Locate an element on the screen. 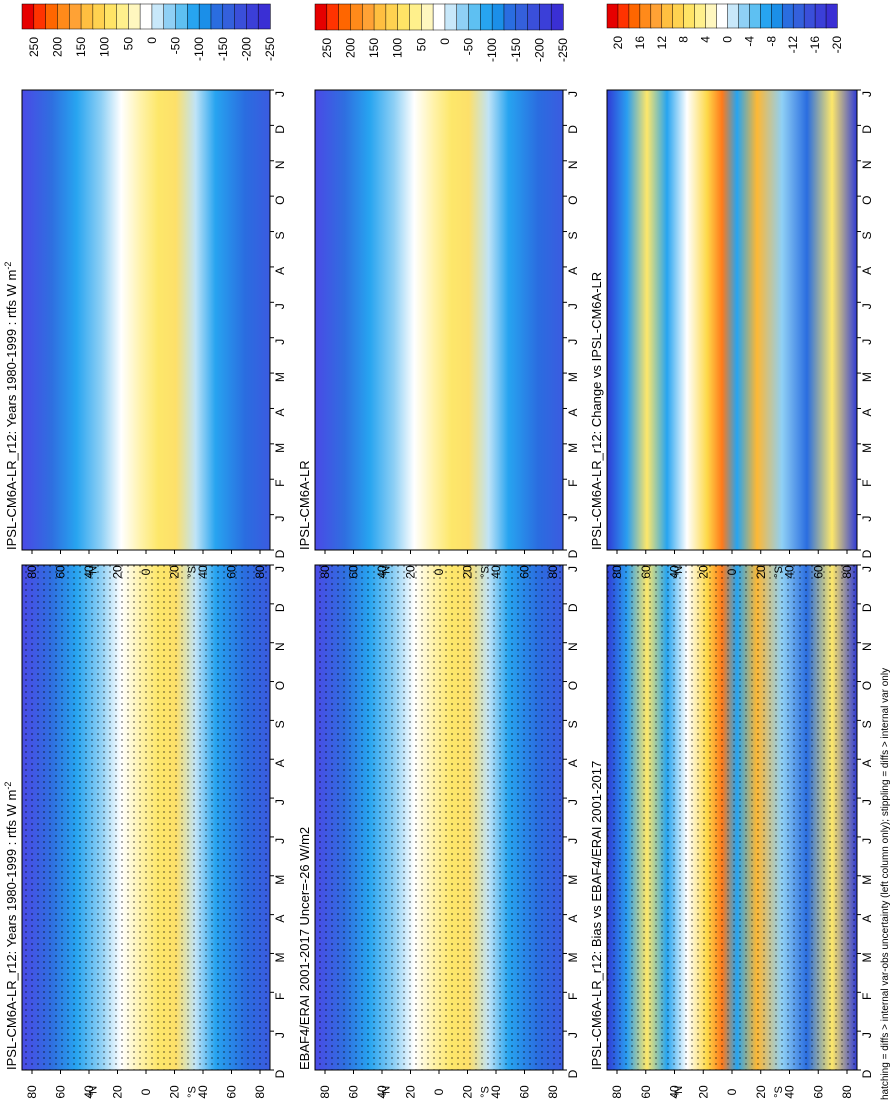 The width and height of the screenshot is (894, 1105). colorbar-4: 20 16 12 8 4 0 -4 -8 -12 -16 -20 is located at coordinates (725, 28).